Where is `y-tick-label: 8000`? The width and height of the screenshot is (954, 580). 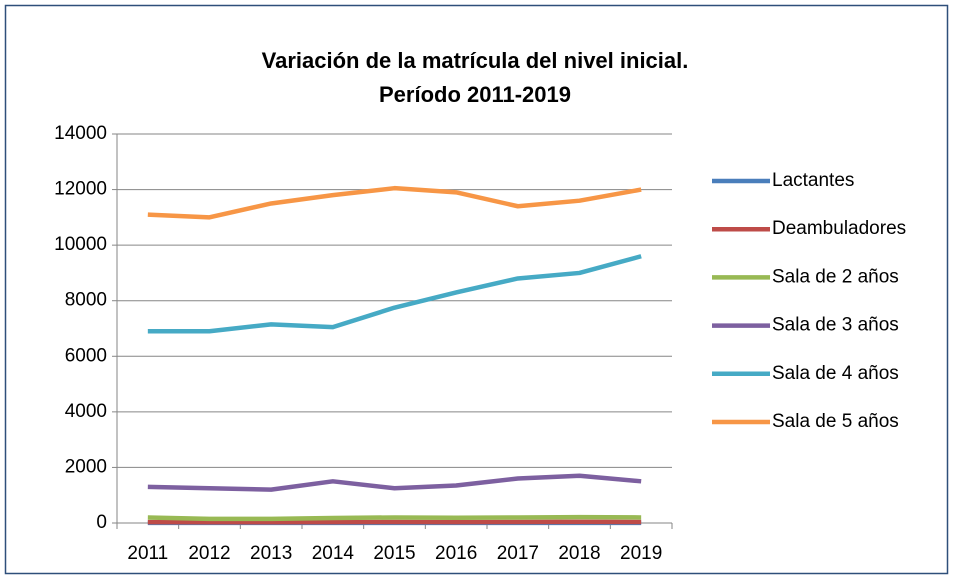 y-tick-label: 8000 is located at coordinates (86, 300).